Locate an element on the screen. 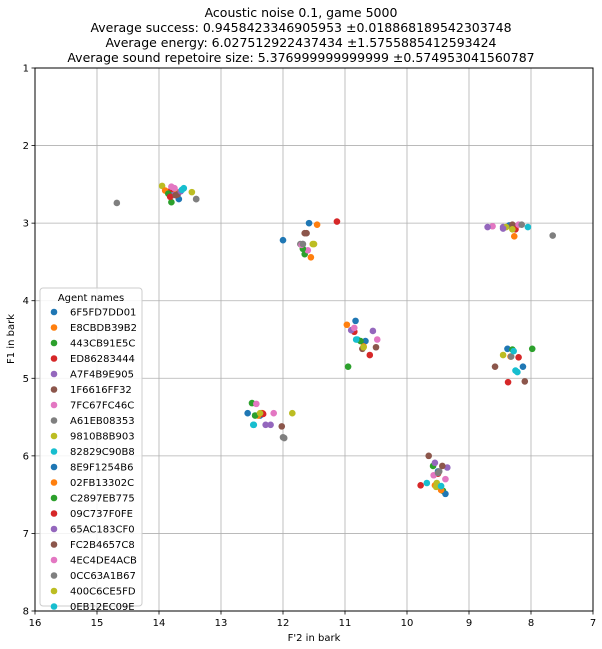  x-tick-label: 15 is located at coordinates (97, 623).